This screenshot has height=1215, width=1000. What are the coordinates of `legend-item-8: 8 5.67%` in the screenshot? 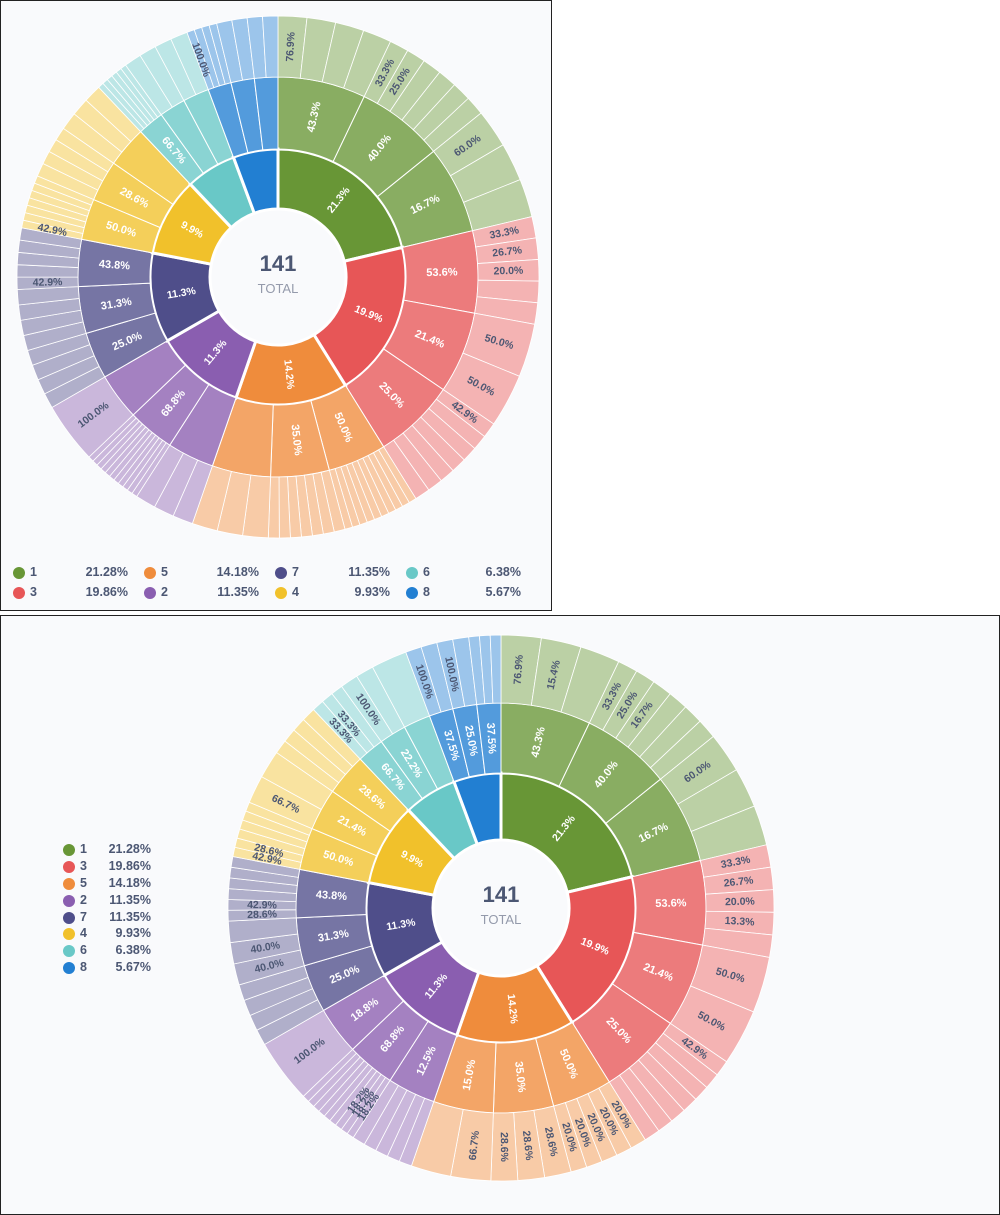 It's located at (118, 967).